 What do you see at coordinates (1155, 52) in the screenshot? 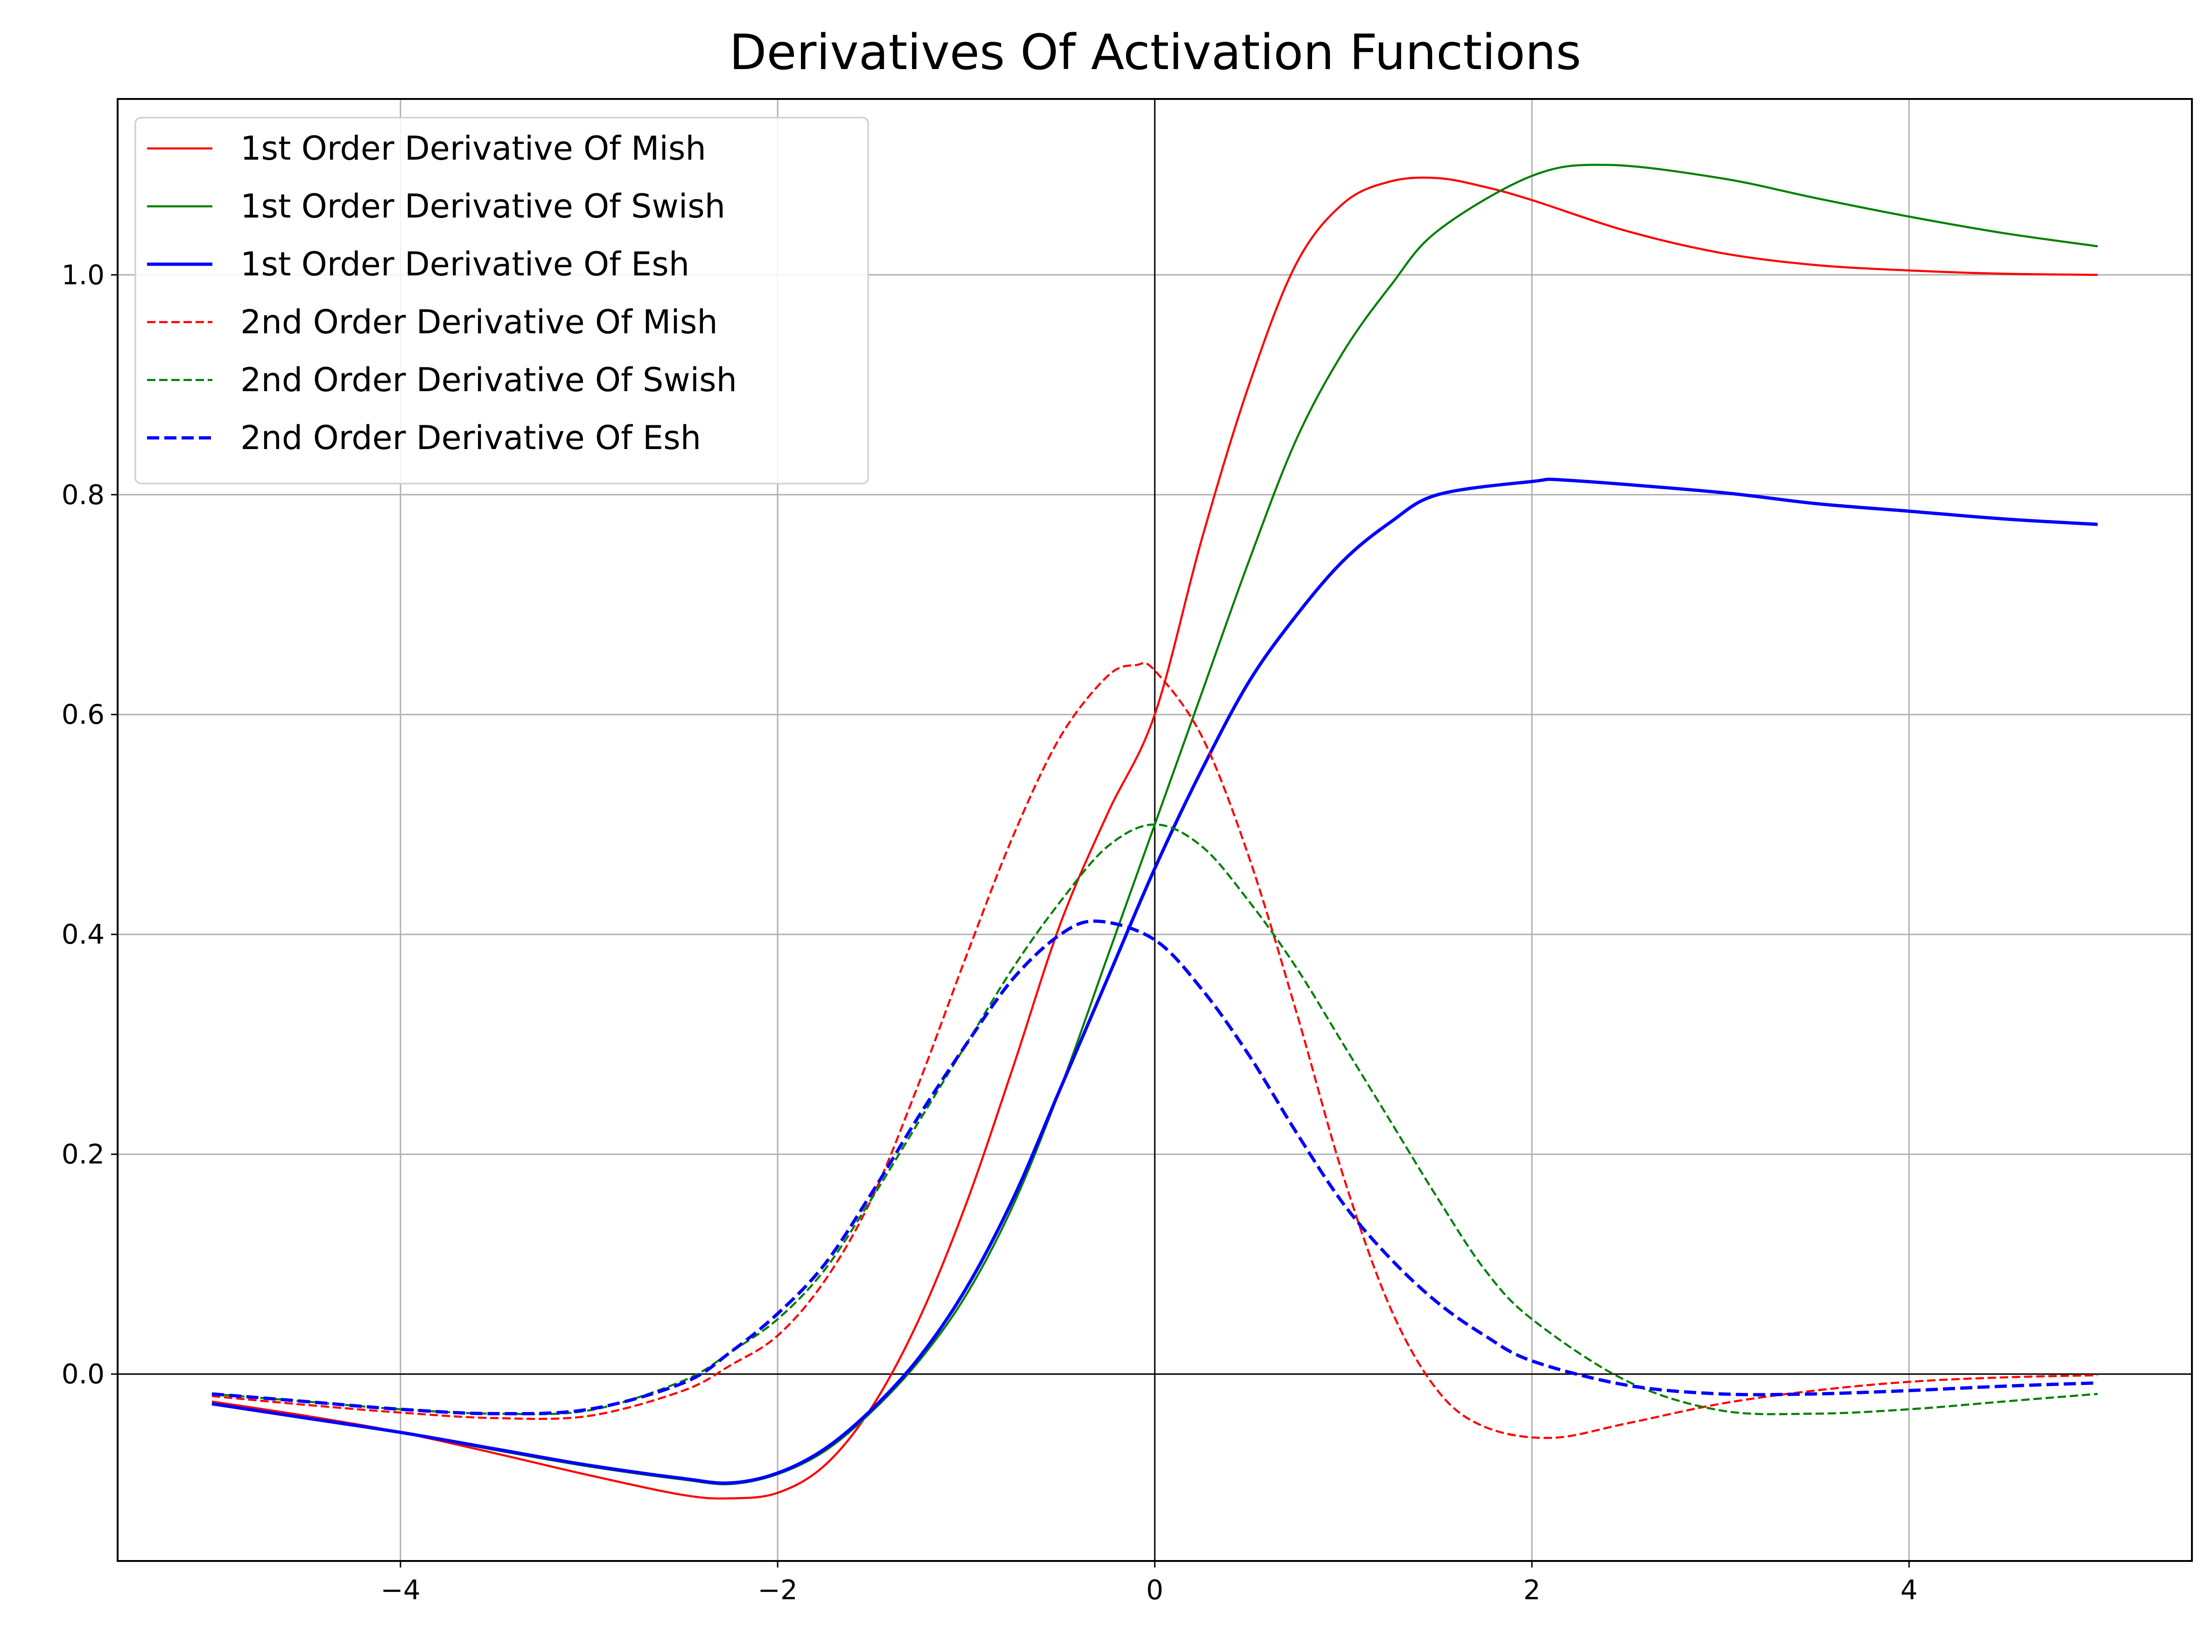
I see `chart-title: Derivatives Of Activation Functions` at bounding box center [1155, 52].